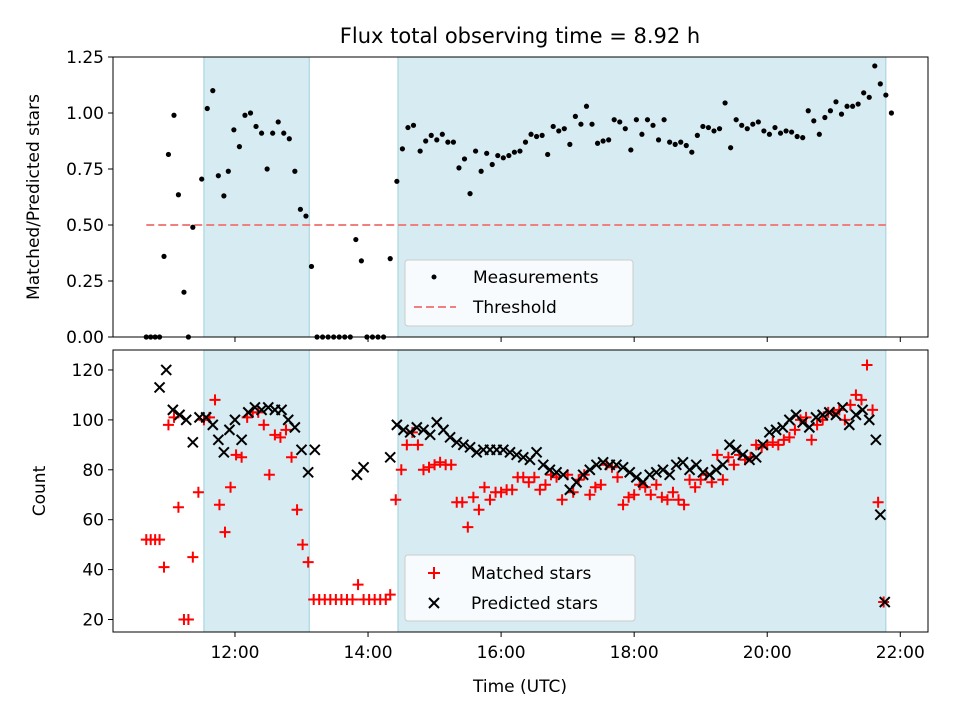  I want to click on y-tick-label: 40, so click(93, 571).